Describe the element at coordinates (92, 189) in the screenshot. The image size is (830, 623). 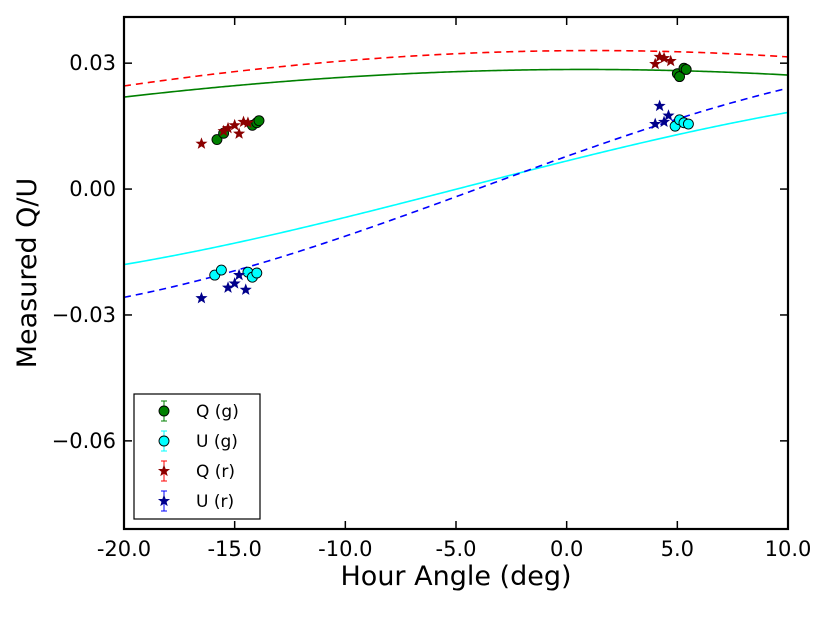
I see `y-tick-label-1: 0.00` at that location.